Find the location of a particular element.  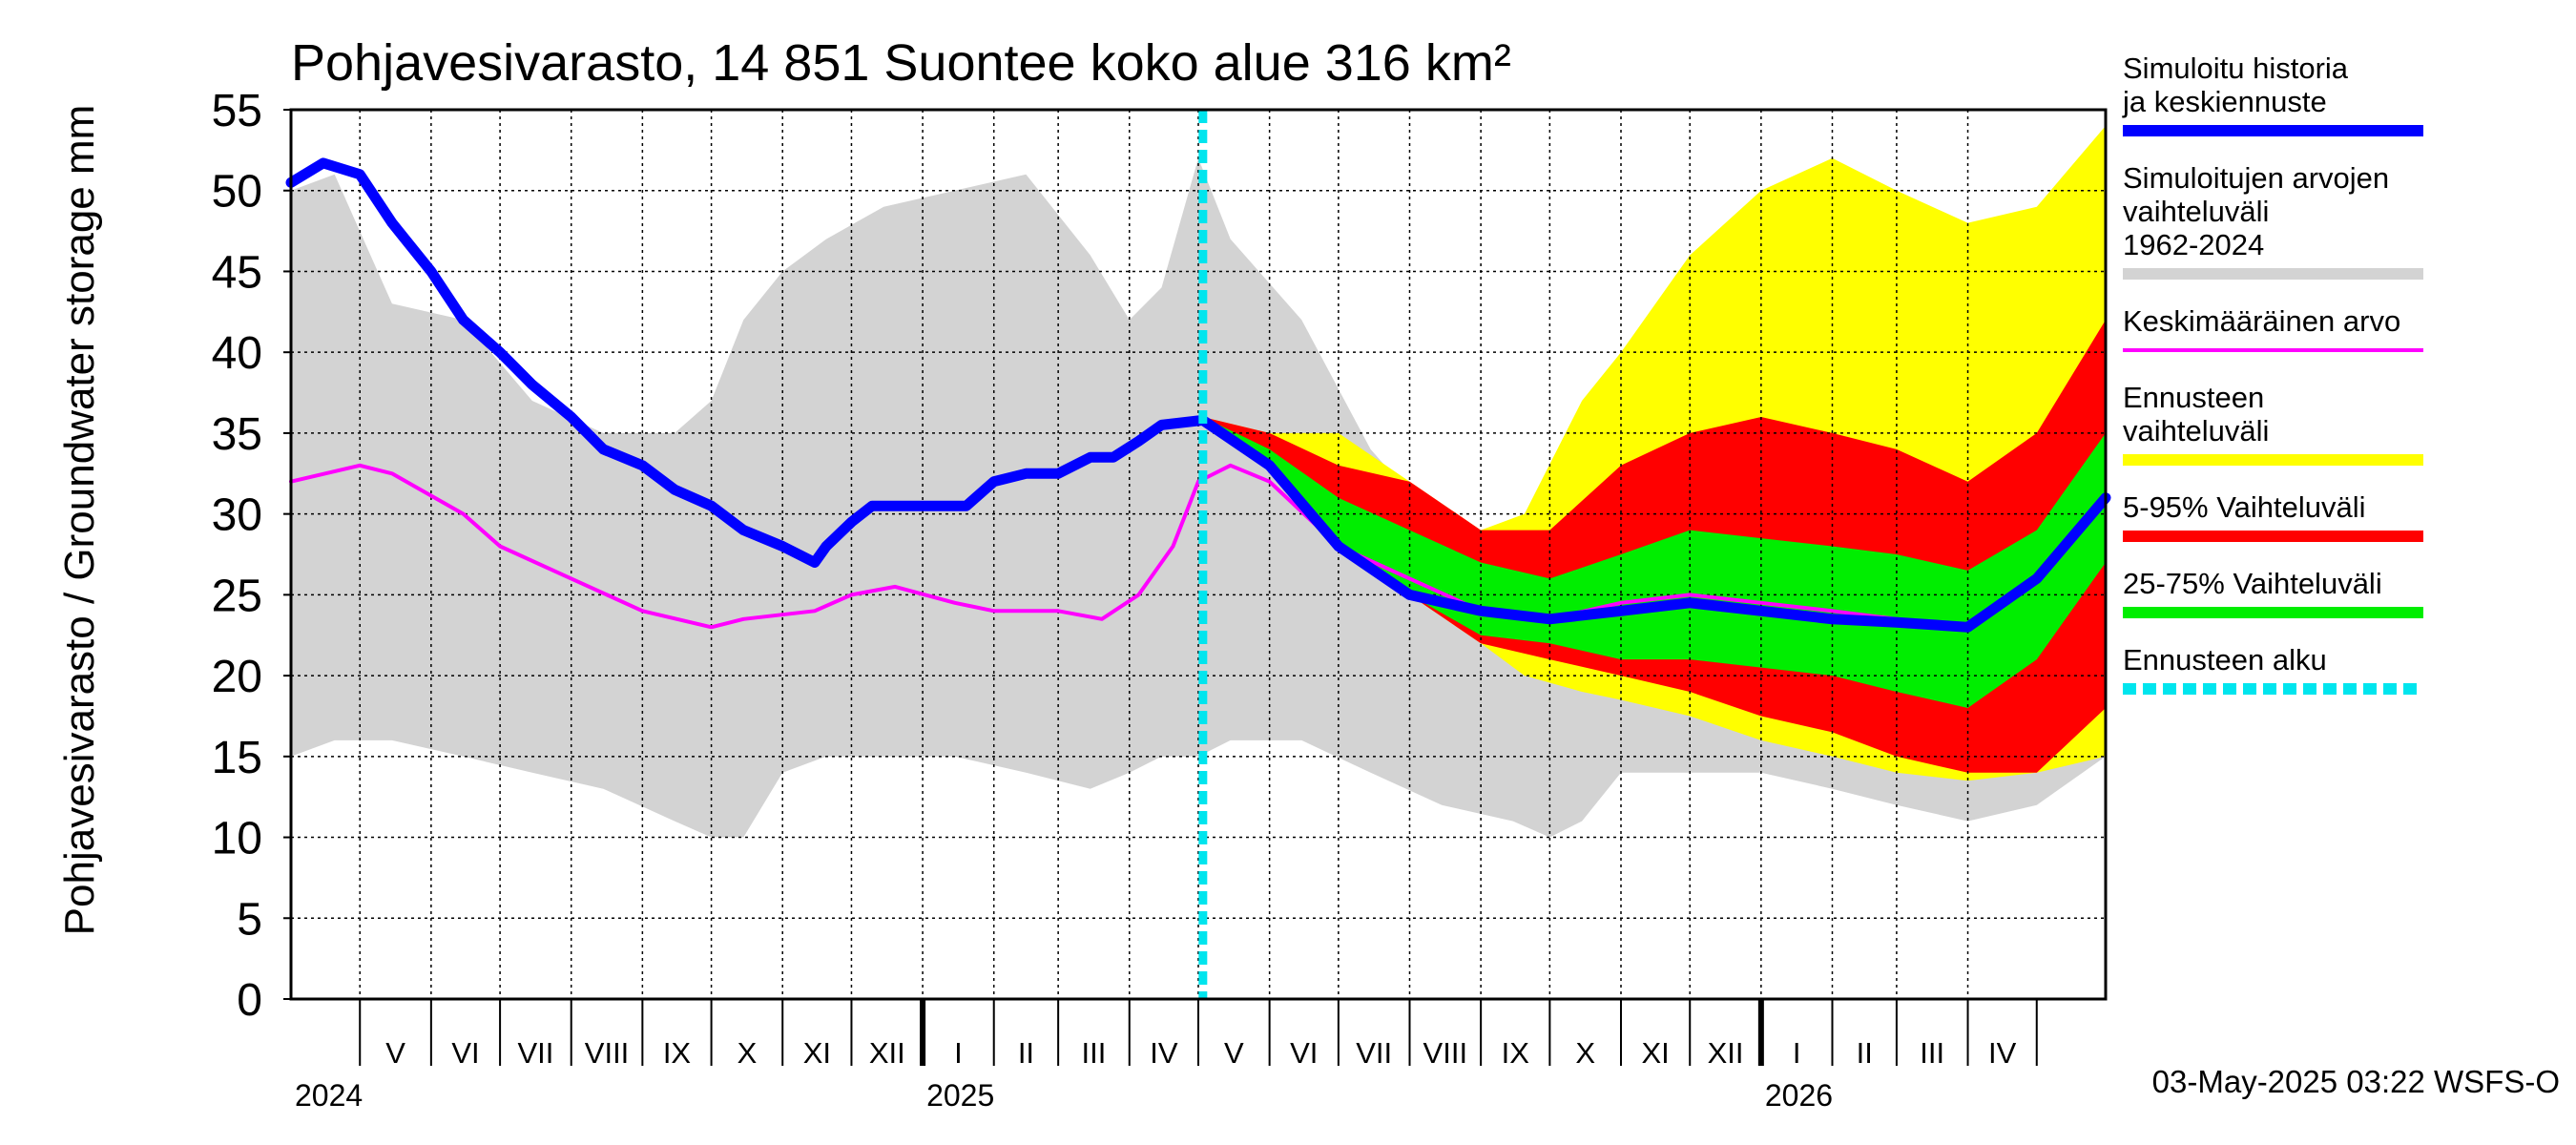

y-tick-label: 0 is located at coordinates (249, 1000).